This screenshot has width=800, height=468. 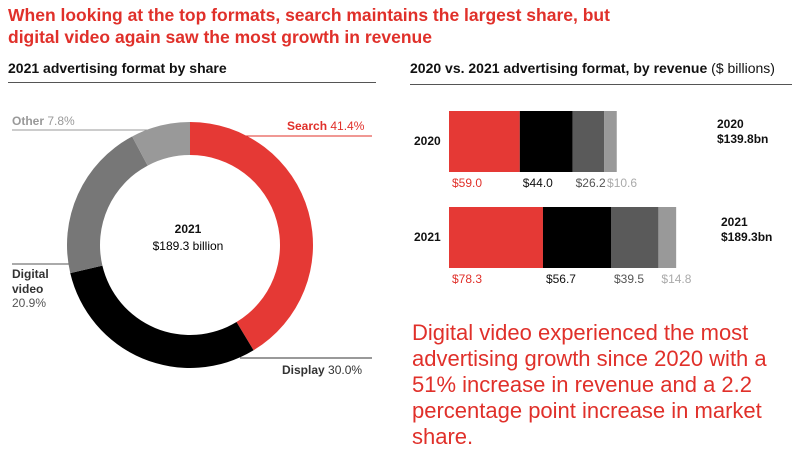 What do you see at coordinates (610, 141) in the screenshot?
I see `bar-2020-other` at bounding box center [610, 141].